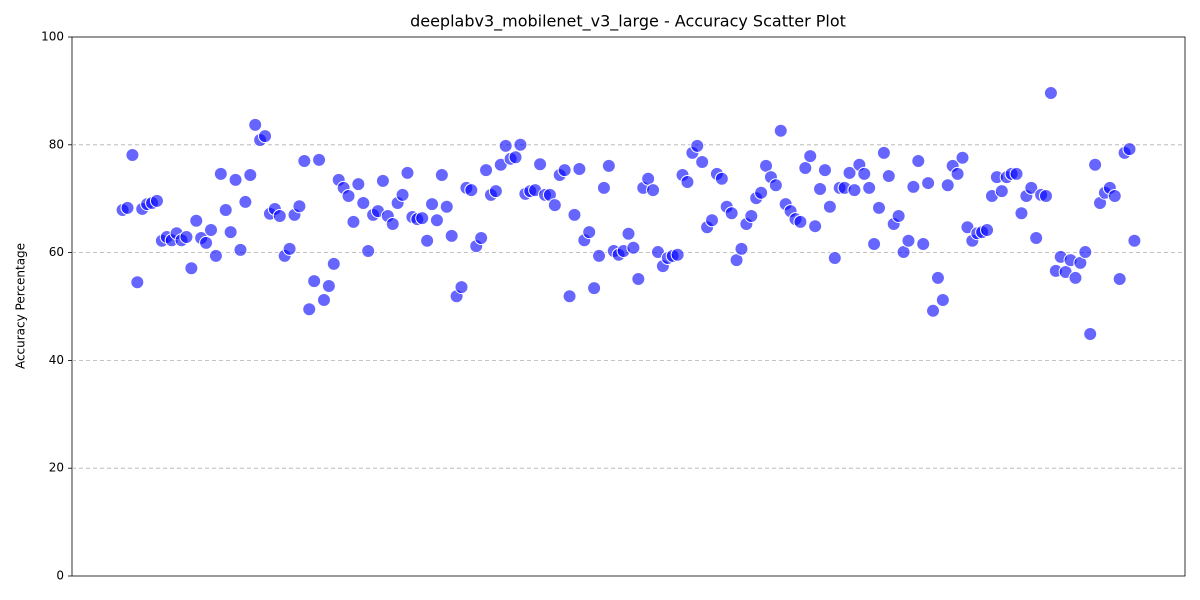 Image resolution: width=1200 pixels, height=600 pixels. Describe the element at coordinates (21, 306) in the screenshot. I see `y-axis-label: Accuracy Percentage` at that location.